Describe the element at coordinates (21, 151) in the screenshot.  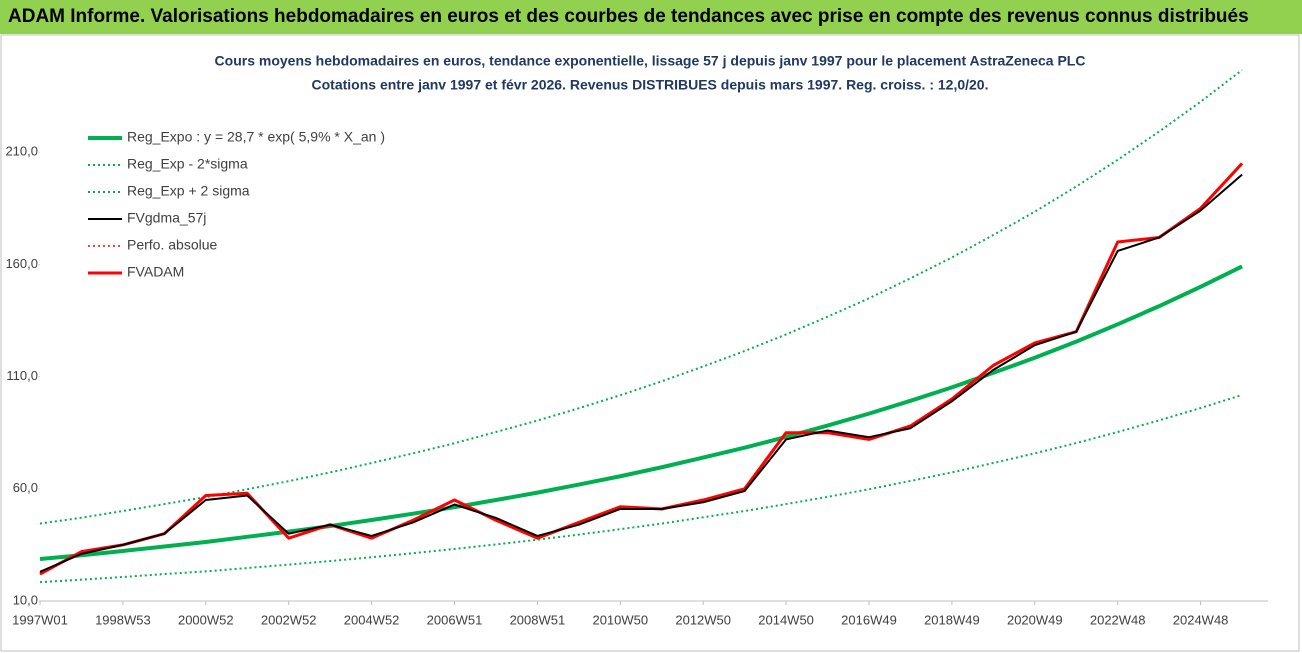
I see `y-tick-label: 210,0` at that location.